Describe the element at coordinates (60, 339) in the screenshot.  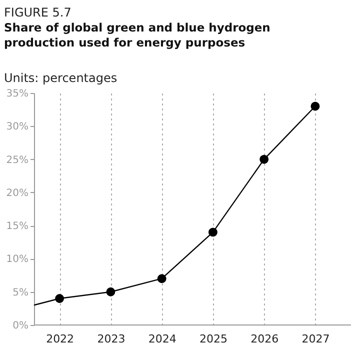
I see `x-tick-label: 2022` at that location.